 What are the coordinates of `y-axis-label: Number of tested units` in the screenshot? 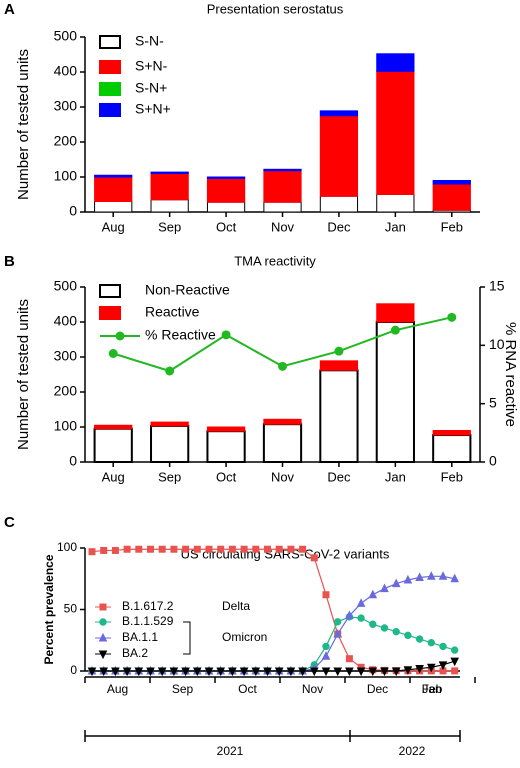 It's located at (23, 374).